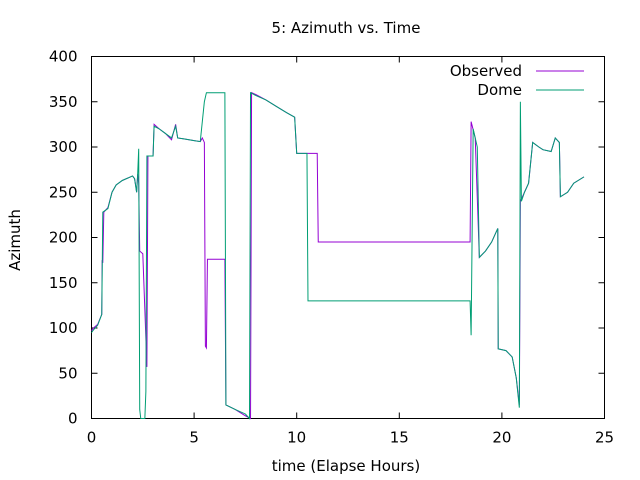 This screenshot has width=640, height=480. What do you see at coordinates (486, 71) in the screenshot?
I see `legend-label-observed: Observed` at bounding box center [486, 71].